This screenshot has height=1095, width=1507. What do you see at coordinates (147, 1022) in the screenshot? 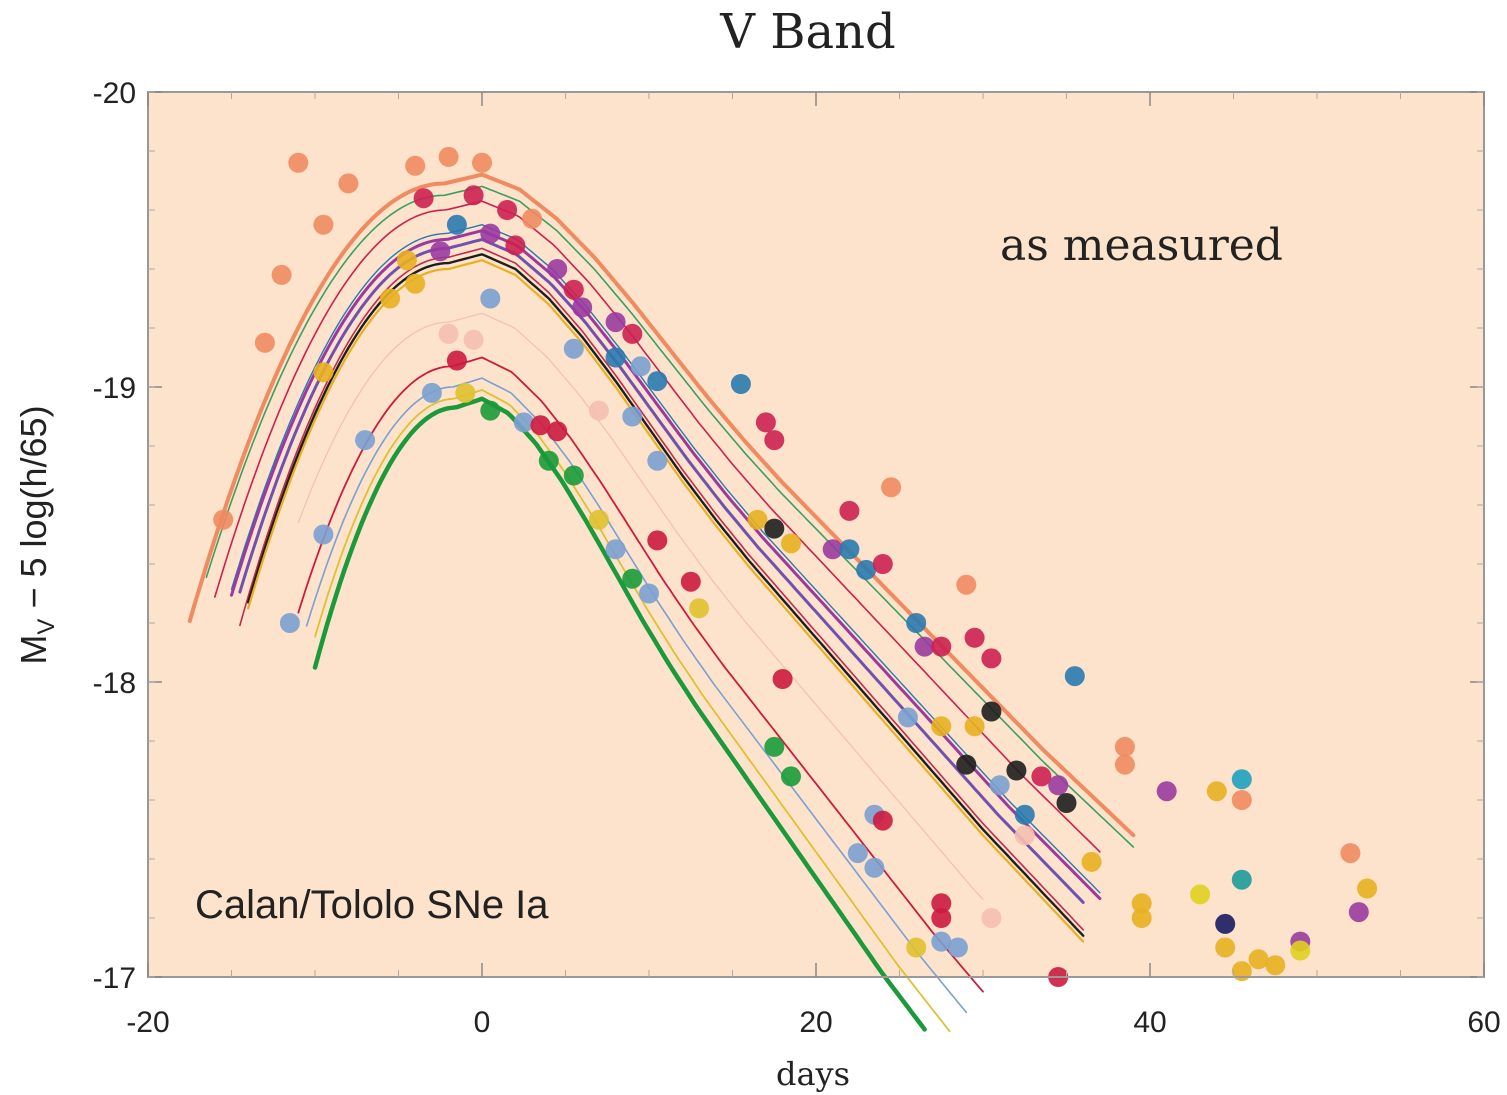
I see `x-tick-label: -20` at bounding box center [147, 1022].